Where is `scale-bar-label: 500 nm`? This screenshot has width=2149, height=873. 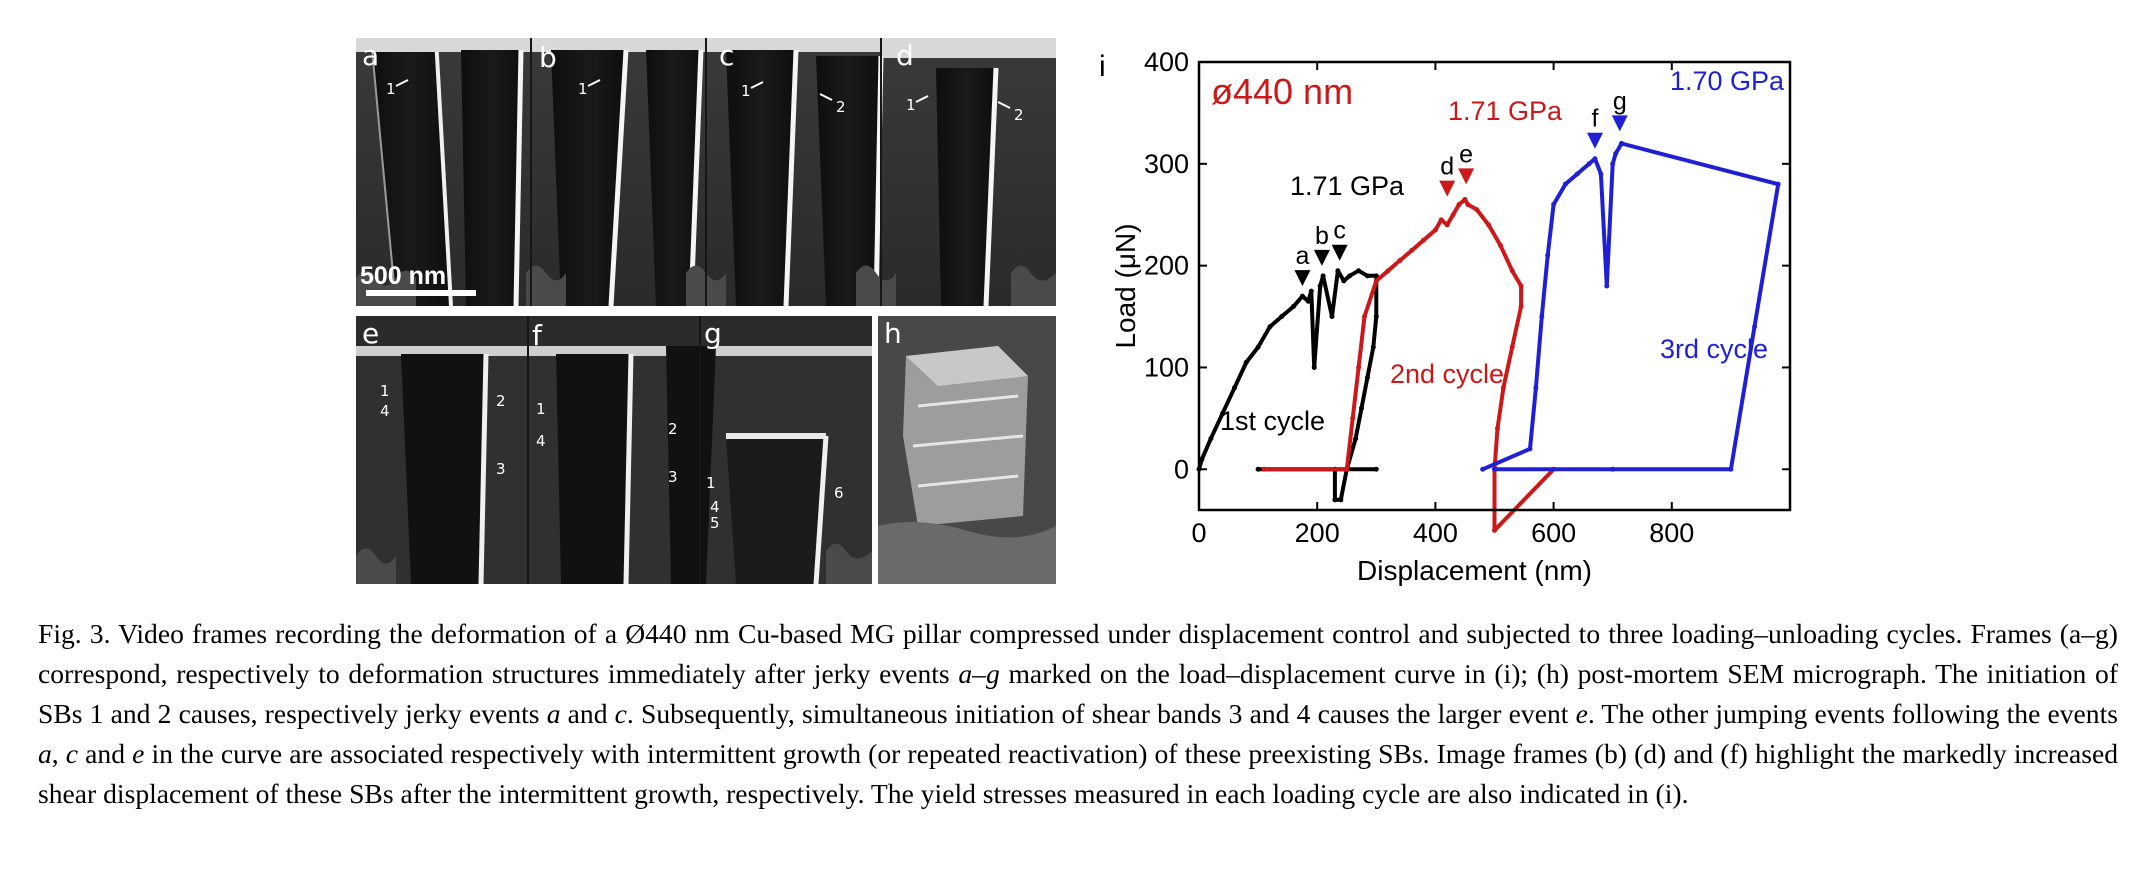
scale-bar-label: 500 nm is located at coordinates (403, 276).